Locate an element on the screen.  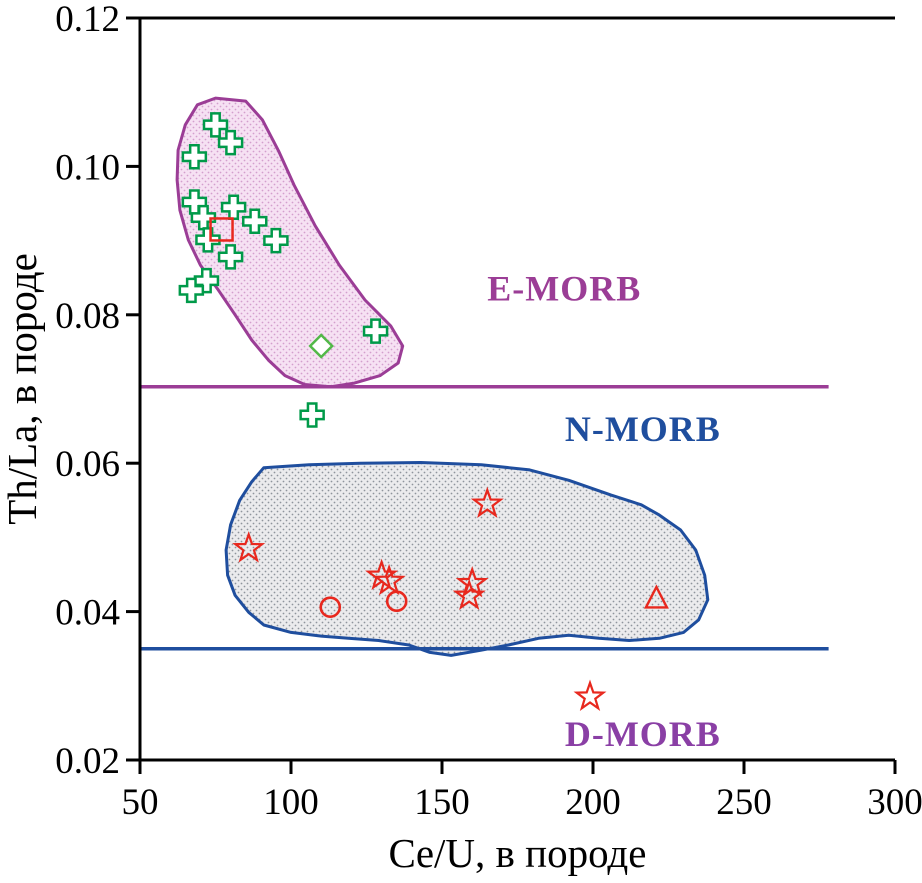
y-tick-label: 0.10 is located at coordinates (87, 167).